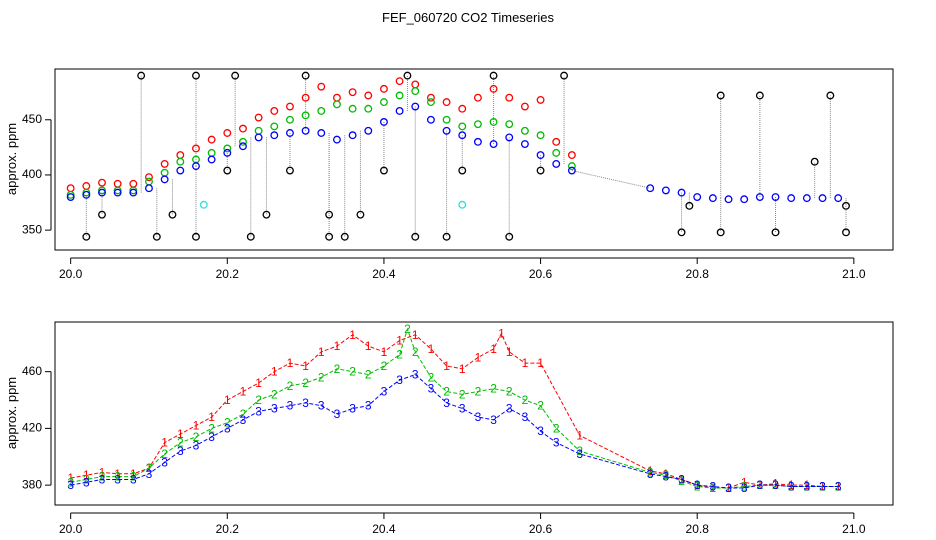  I want to click on y-tick-label: 350, so click(32, 229).